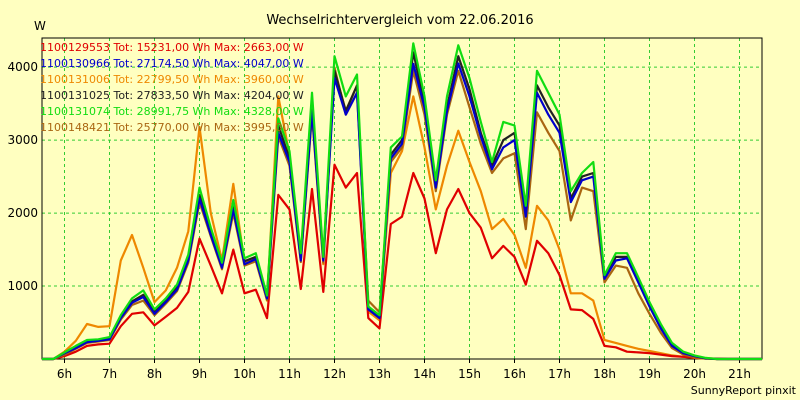 This screenshot has height=400, width=800. What do you see at coordinates (469, 374) in the screenshot?
I see `x-tick-label: 15h` at bounding box center [469, 374].